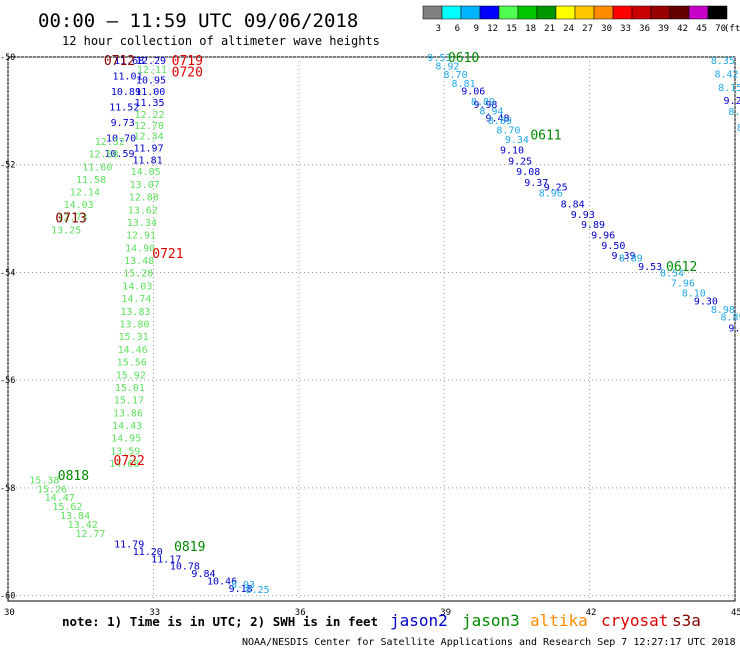 The image size is (740, 650). I want to click on swh-value-label: 9.73, so click(123, 123).